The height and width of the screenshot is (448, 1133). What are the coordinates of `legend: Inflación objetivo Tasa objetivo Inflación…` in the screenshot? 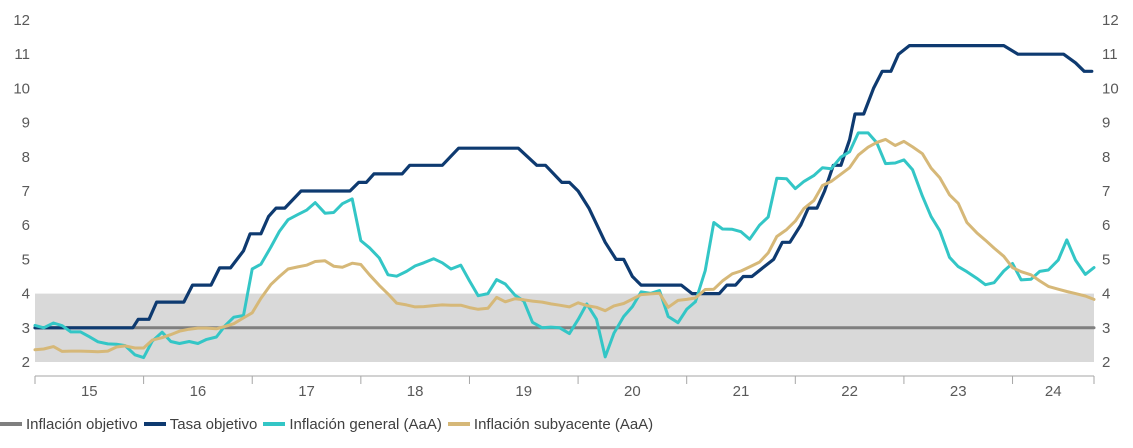 It's located at (566, 424).